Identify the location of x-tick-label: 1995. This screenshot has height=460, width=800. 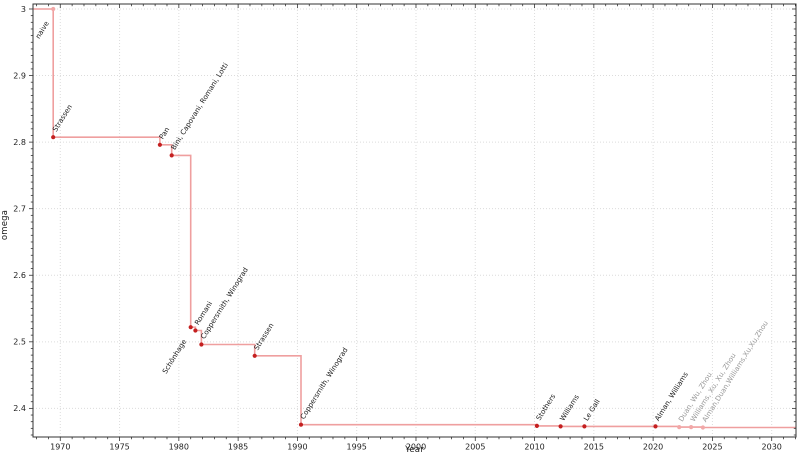
(357, 447).